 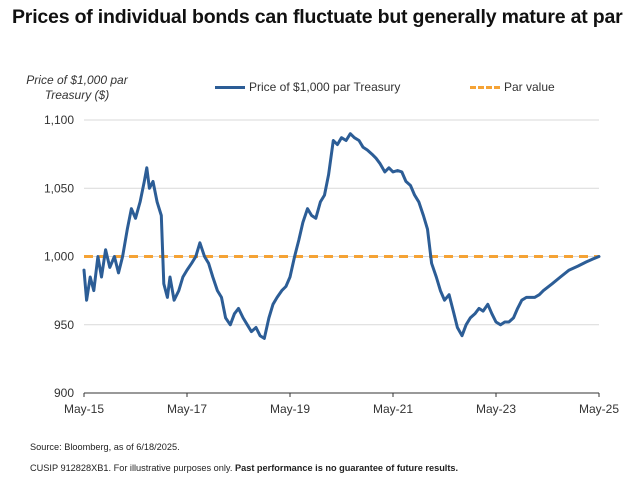 What do you see at coordinates (105, 447) in the screenshot?
I see `footnote-source: Source: Bloomberg, as of 6/18/2025.` at bounding box center [105, 447].